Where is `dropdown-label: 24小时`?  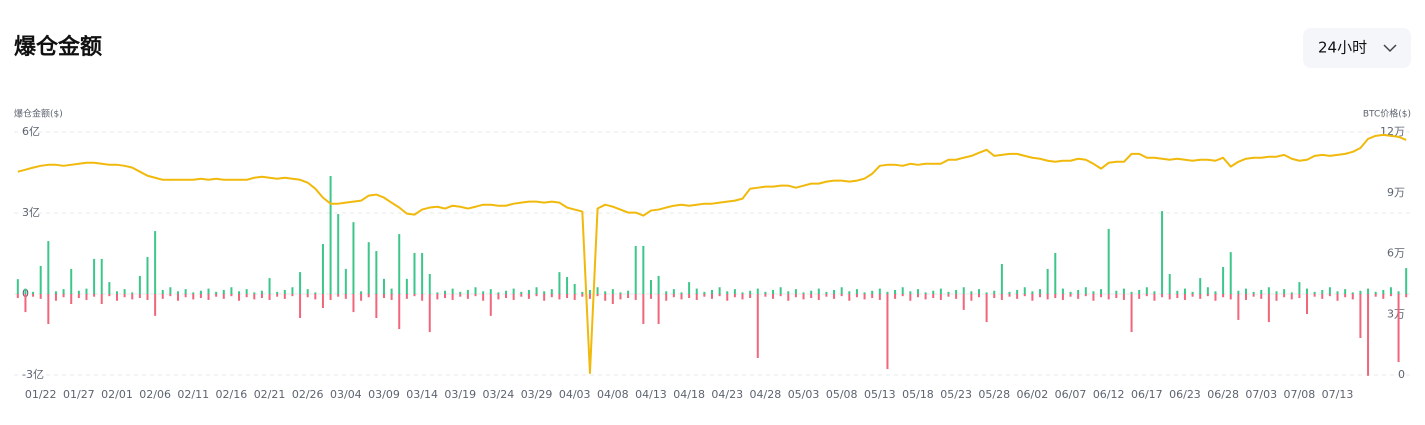 dropdown-label: 24小时 is located at coordinates (1342, 48).